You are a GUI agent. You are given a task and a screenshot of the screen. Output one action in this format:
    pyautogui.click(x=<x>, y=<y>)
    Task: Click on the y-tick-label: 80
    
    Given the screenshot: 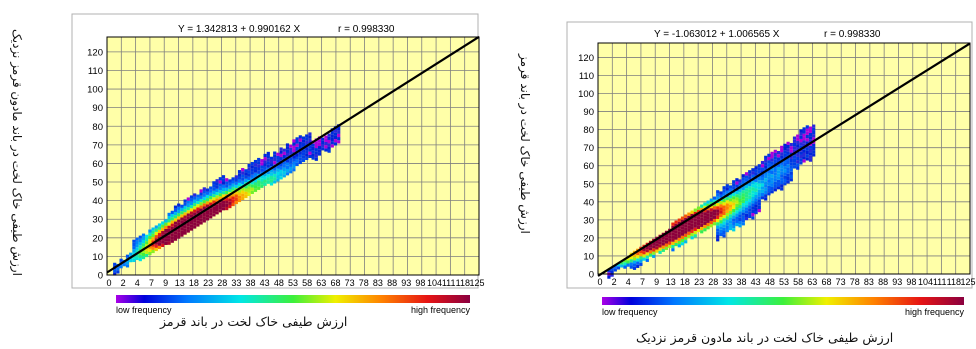 What is the action you would take?
    pyautogui.click(x=97, y=127)
    